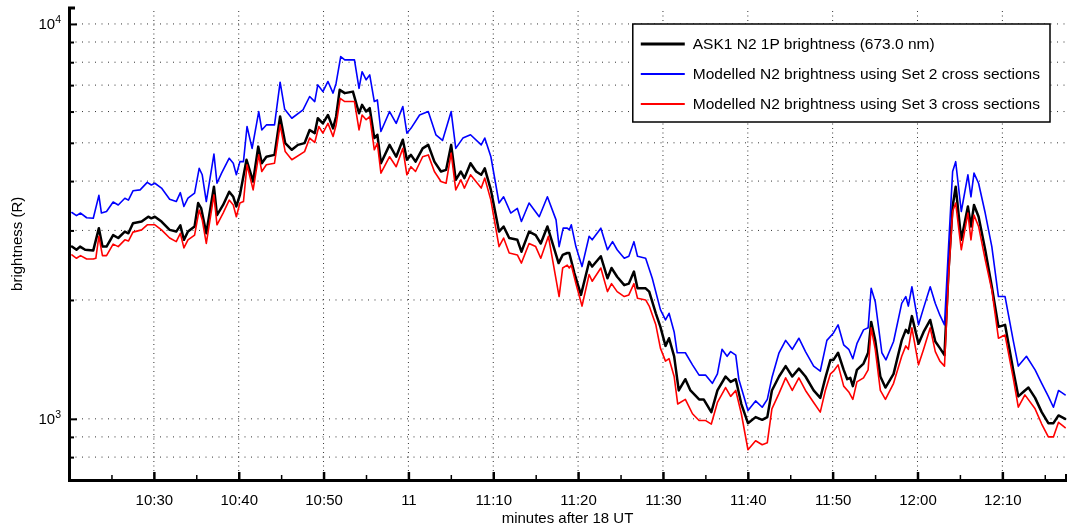  I want to click on y-tick-label: 10$^{3}$, so click(50, 418).